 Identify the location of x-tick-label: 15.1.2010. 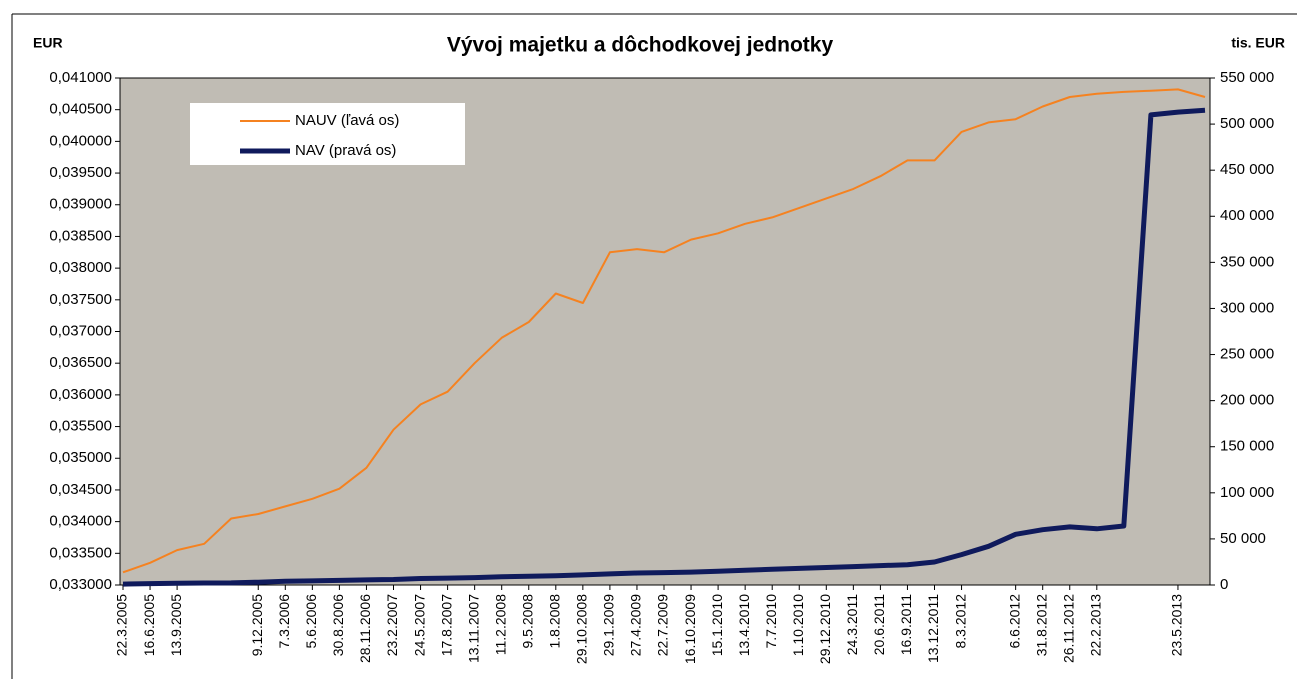
(717, 625).